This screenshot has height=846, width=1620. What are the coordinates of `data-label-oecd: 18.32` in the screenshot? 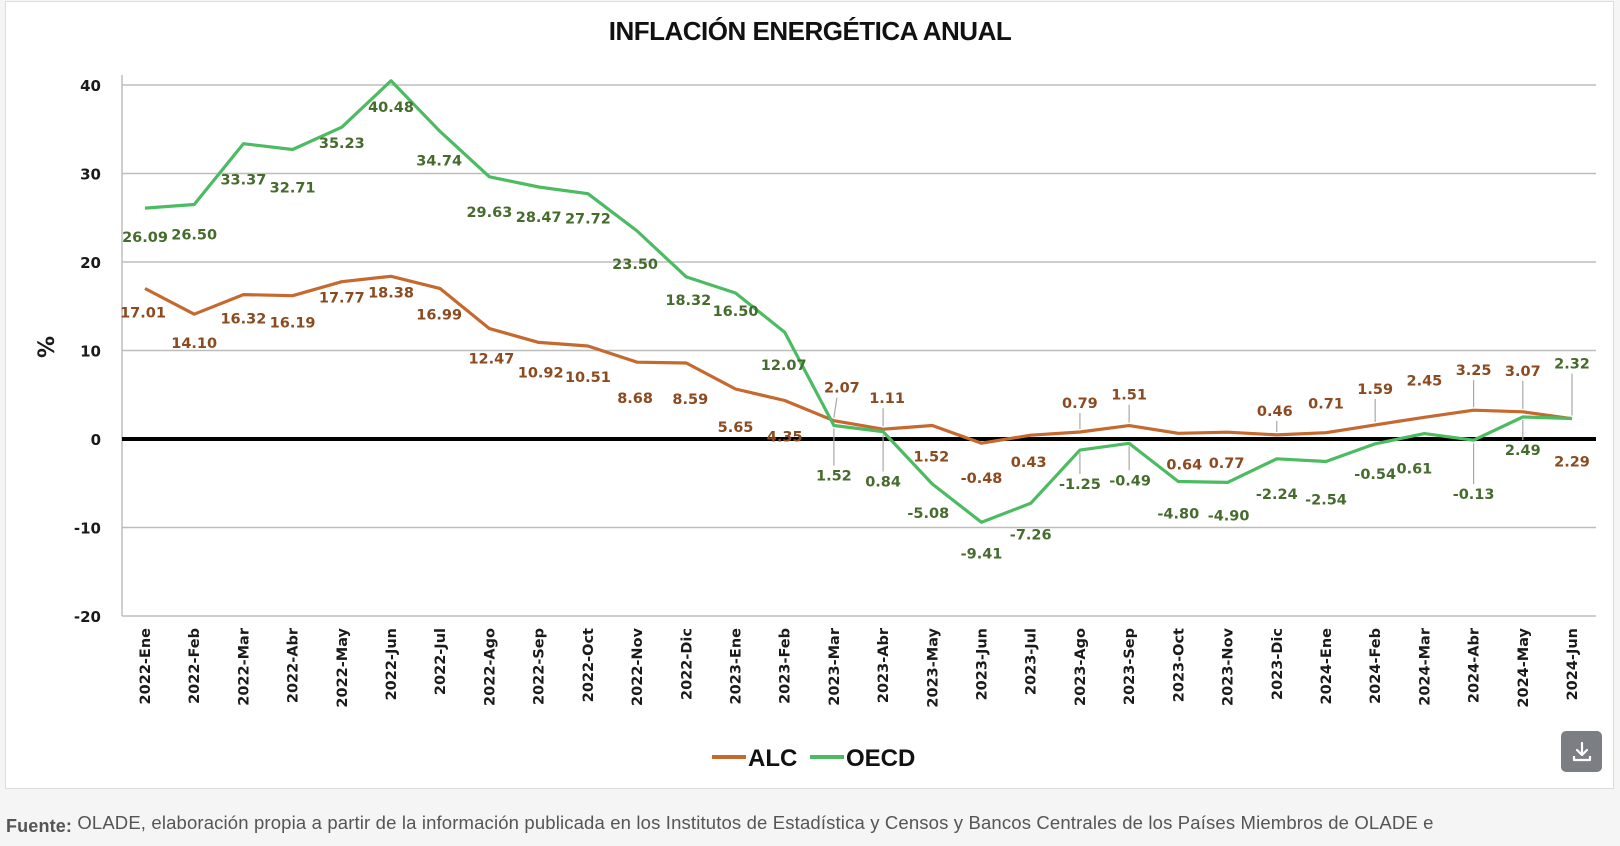 It's located at (688, 301).